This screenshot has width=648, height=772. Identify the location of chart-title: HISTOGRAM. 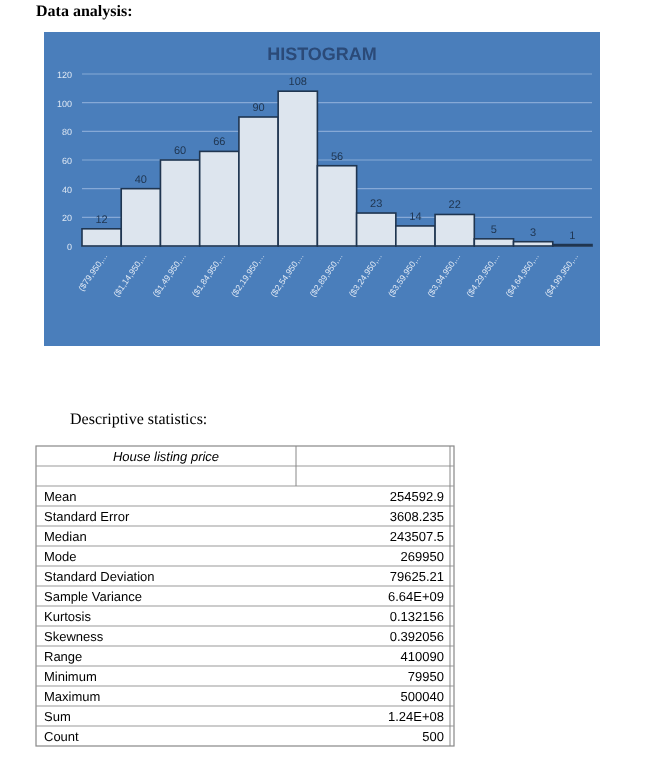
(322, 54).